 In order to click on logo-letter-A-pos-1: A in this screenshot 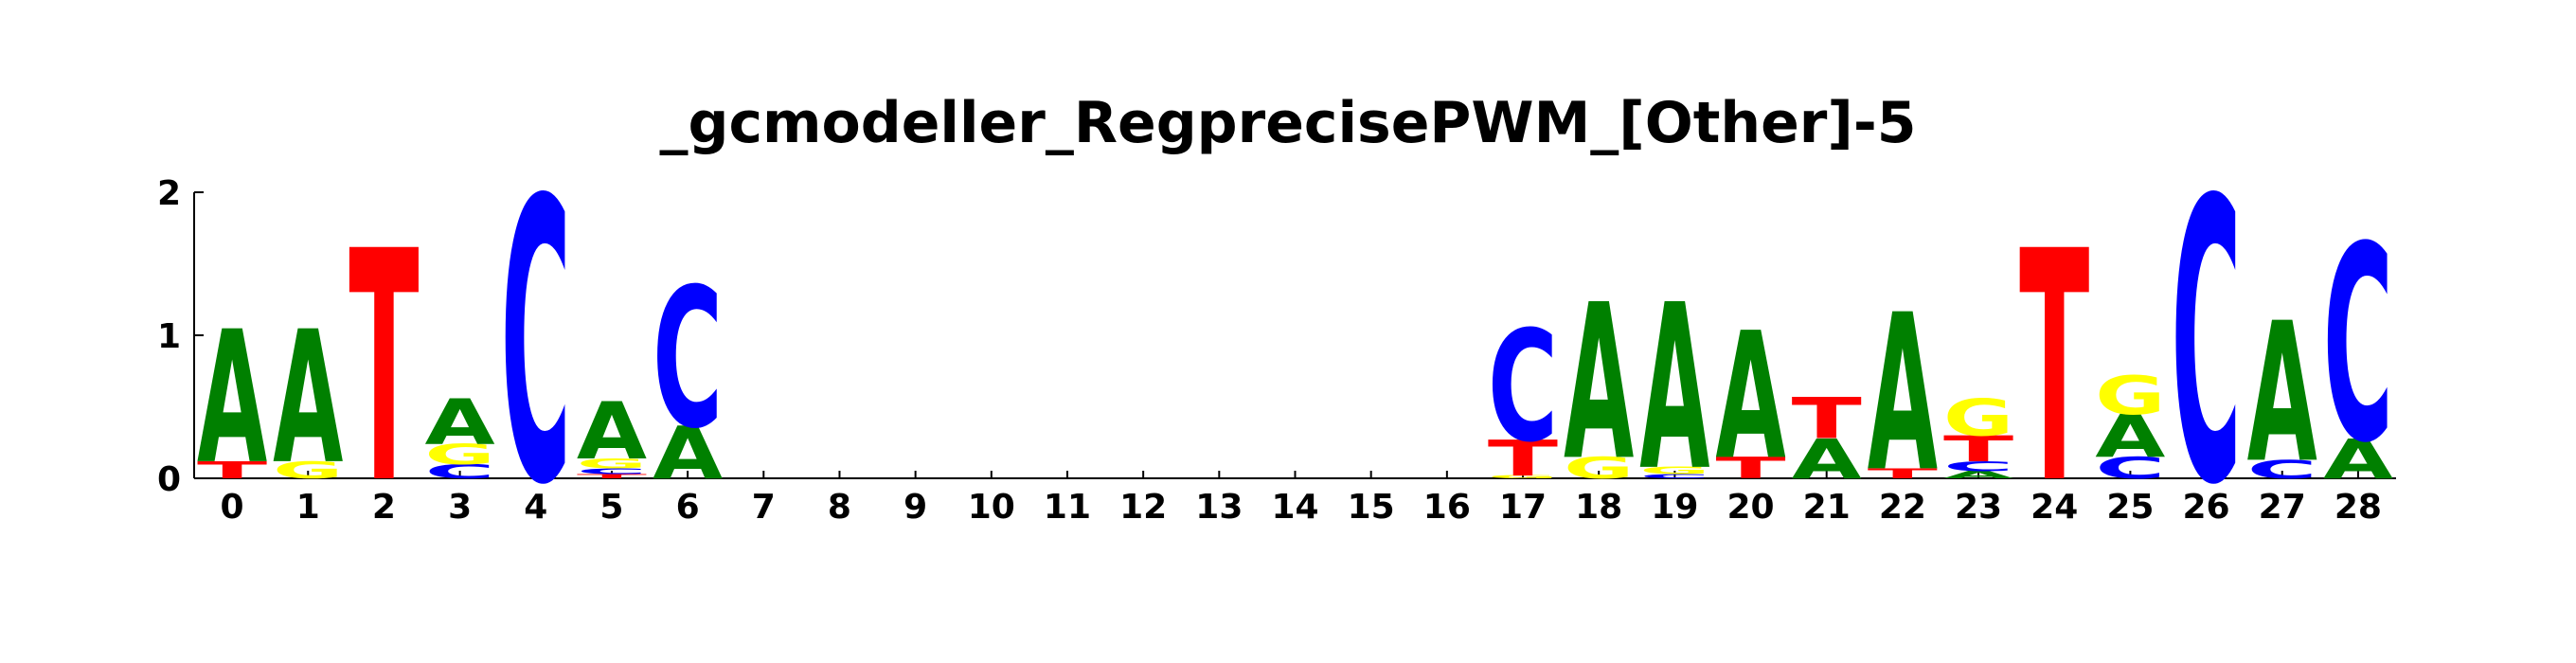, I will do `click(308, 398)`.